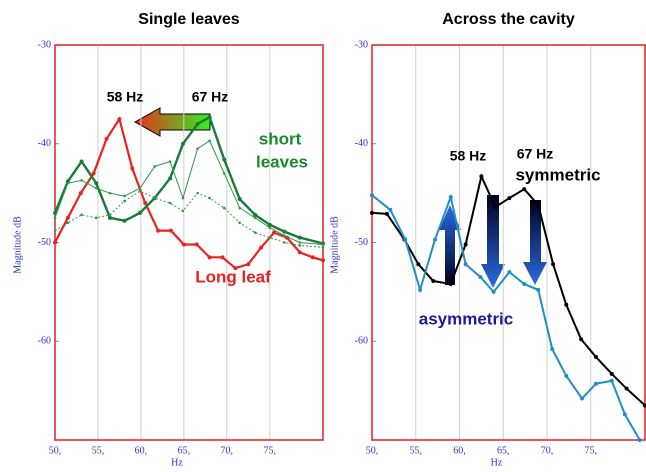 The image size is (646, 472). Describe the element at coordinates (44, 143) in the screenshot. I see `y-tick-label: -40` at that location.